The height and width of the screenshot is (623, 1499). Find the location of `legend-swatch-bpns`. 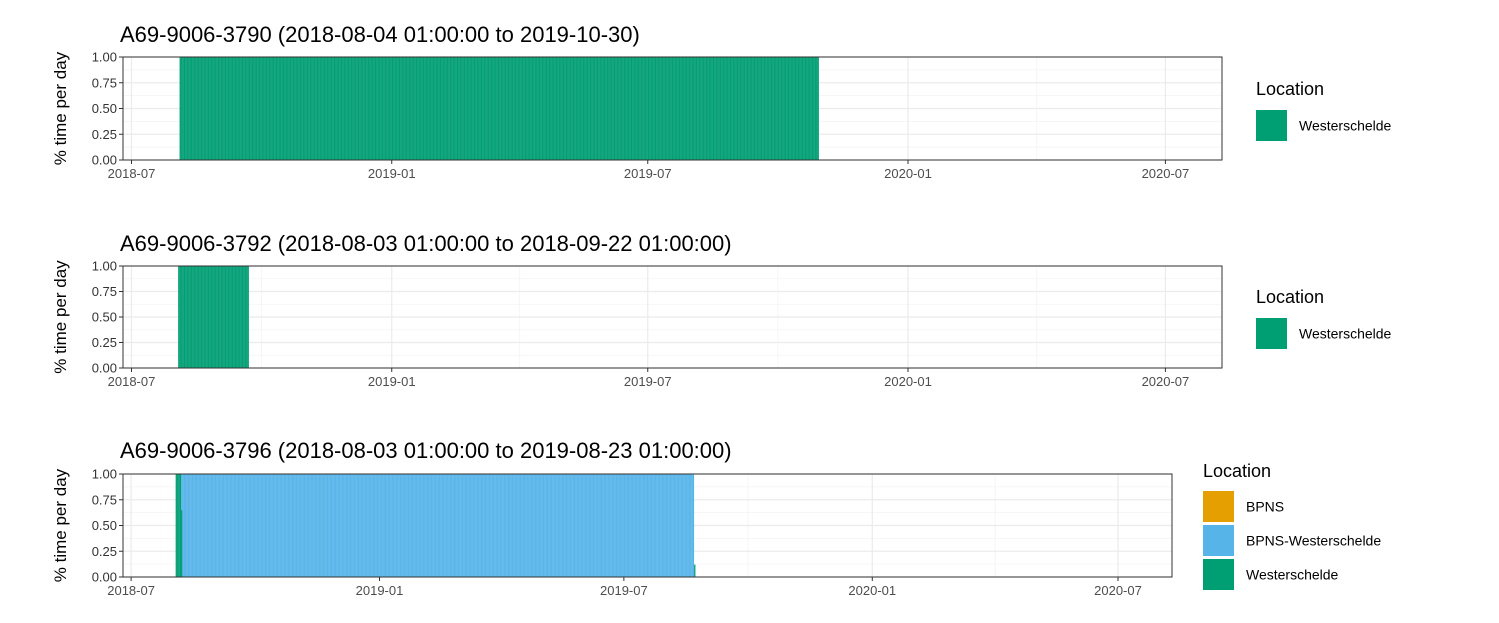

legend-swatch-bpns is located at coordinates (1218, 506).